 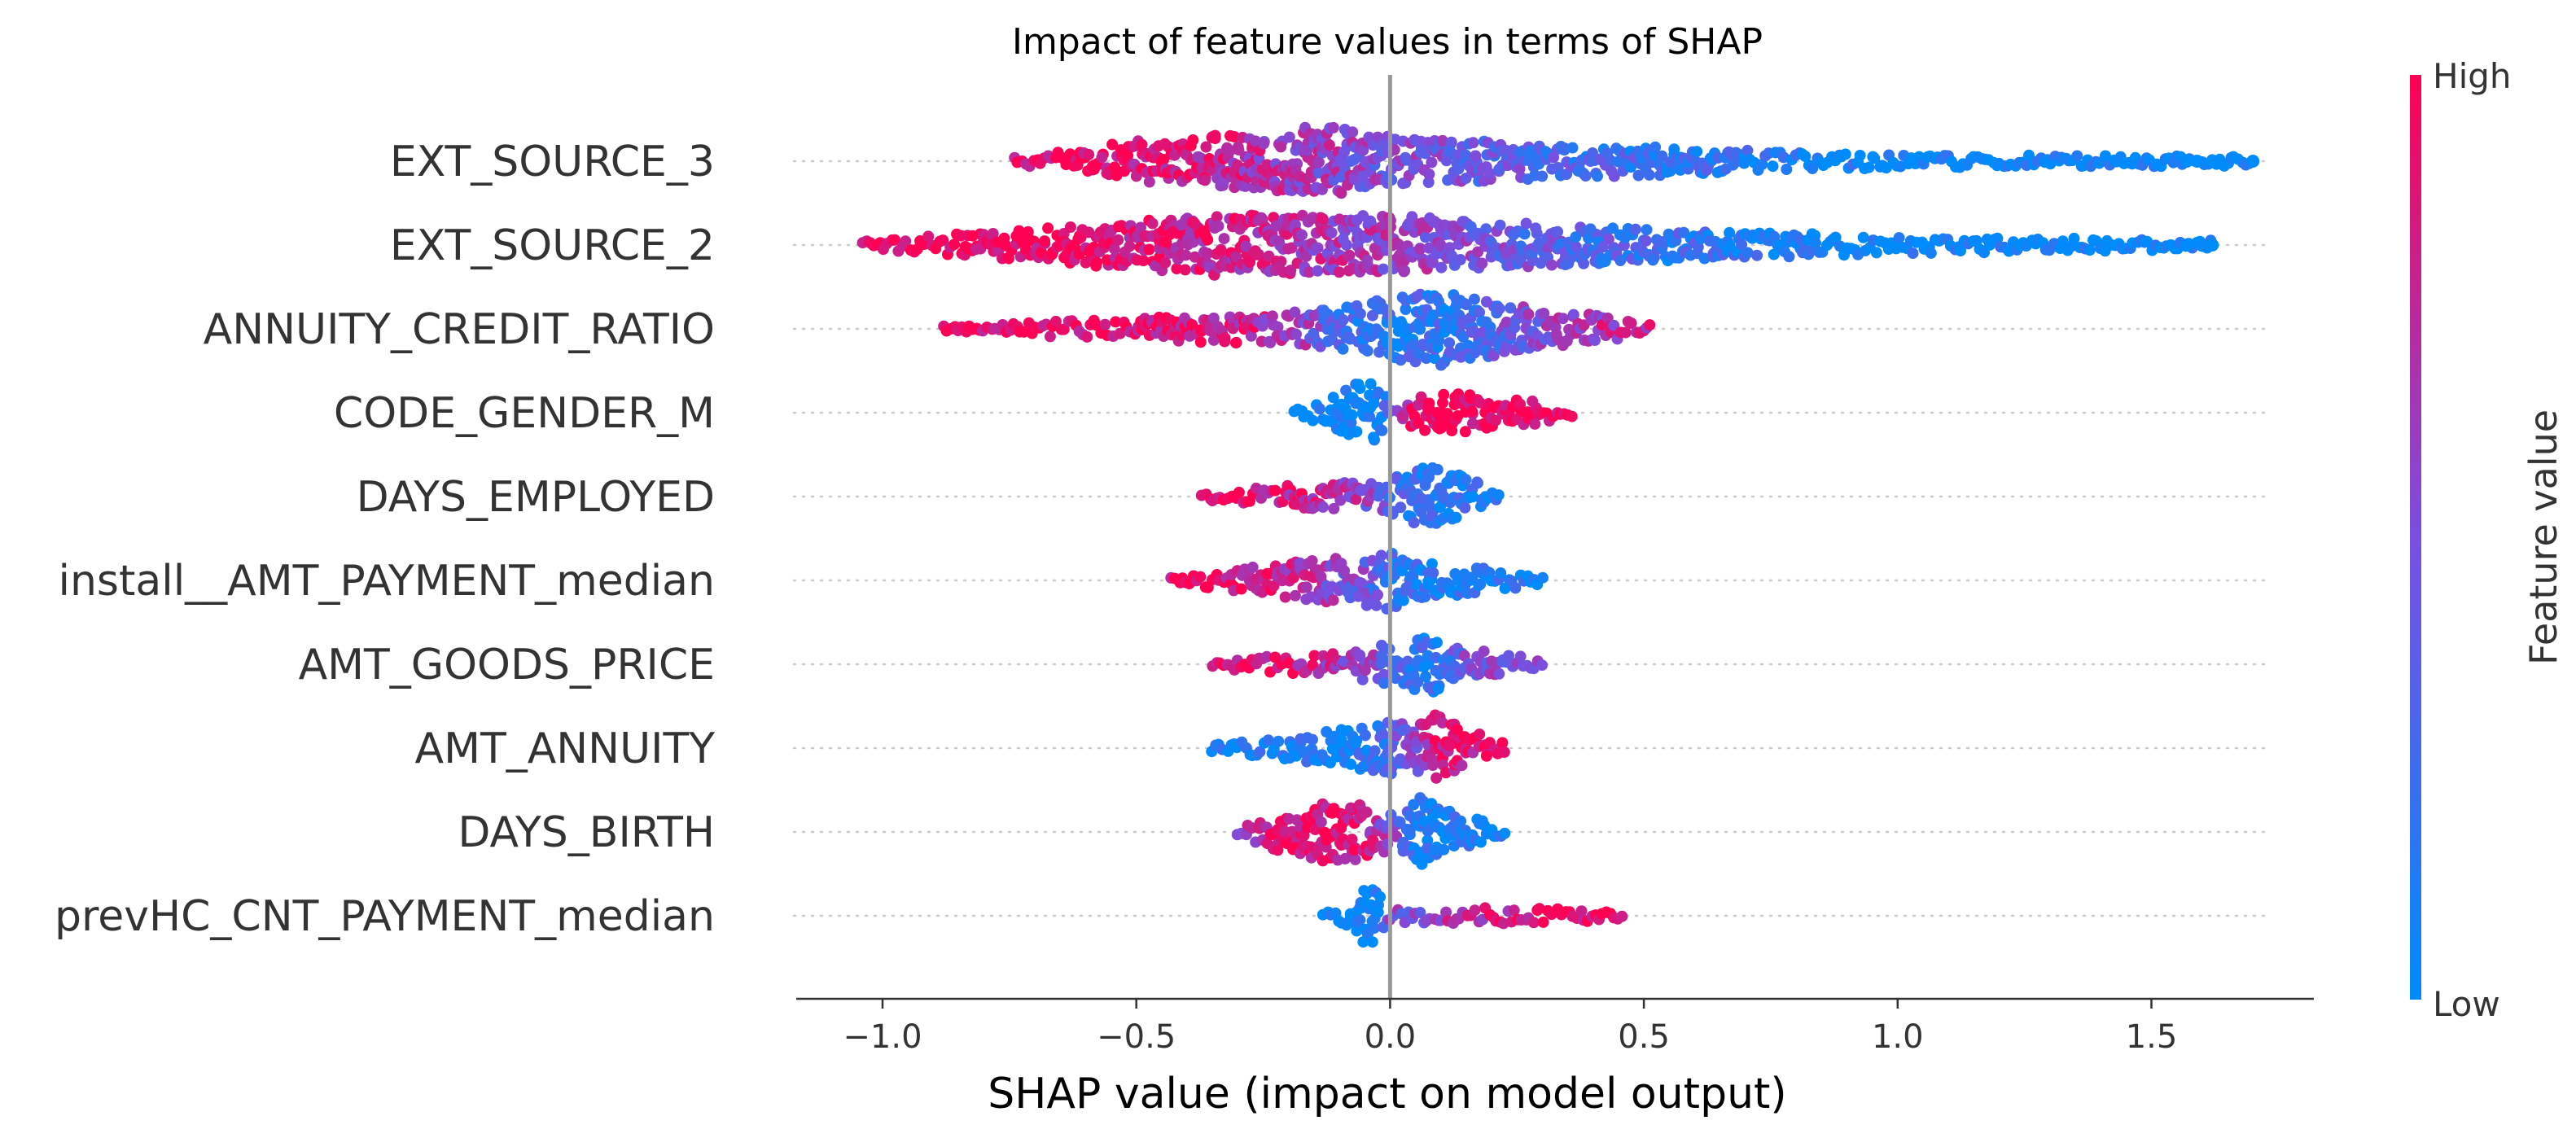 I want to click on colorbar-low-label: Low, so click(x=2466, y=1004).